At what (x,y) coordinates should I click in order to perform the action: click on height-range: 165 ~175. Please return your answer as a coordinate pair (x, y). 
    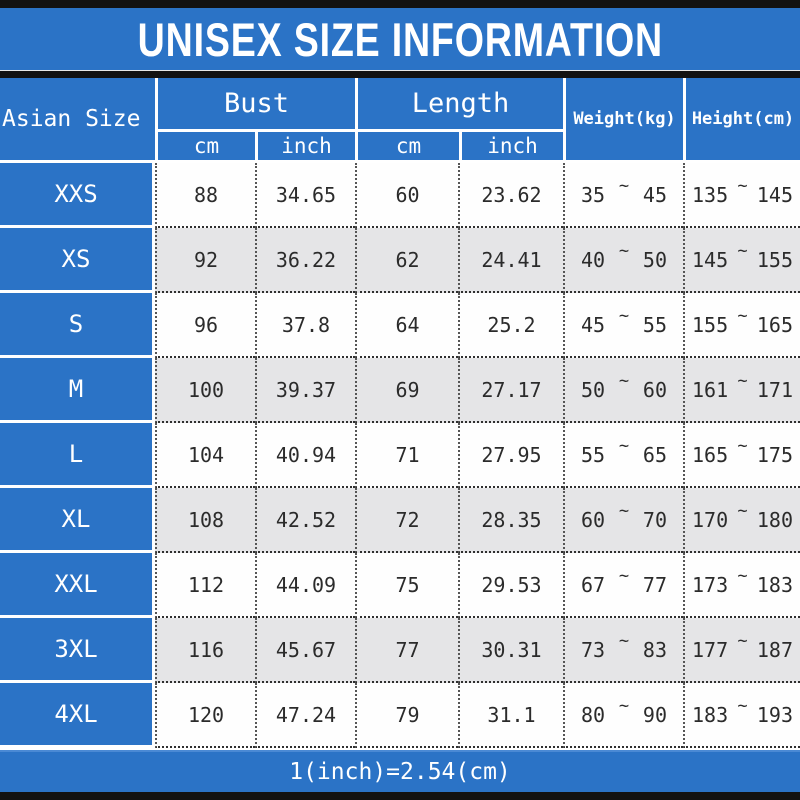
    Looking at the image, I should click on (741, 455).